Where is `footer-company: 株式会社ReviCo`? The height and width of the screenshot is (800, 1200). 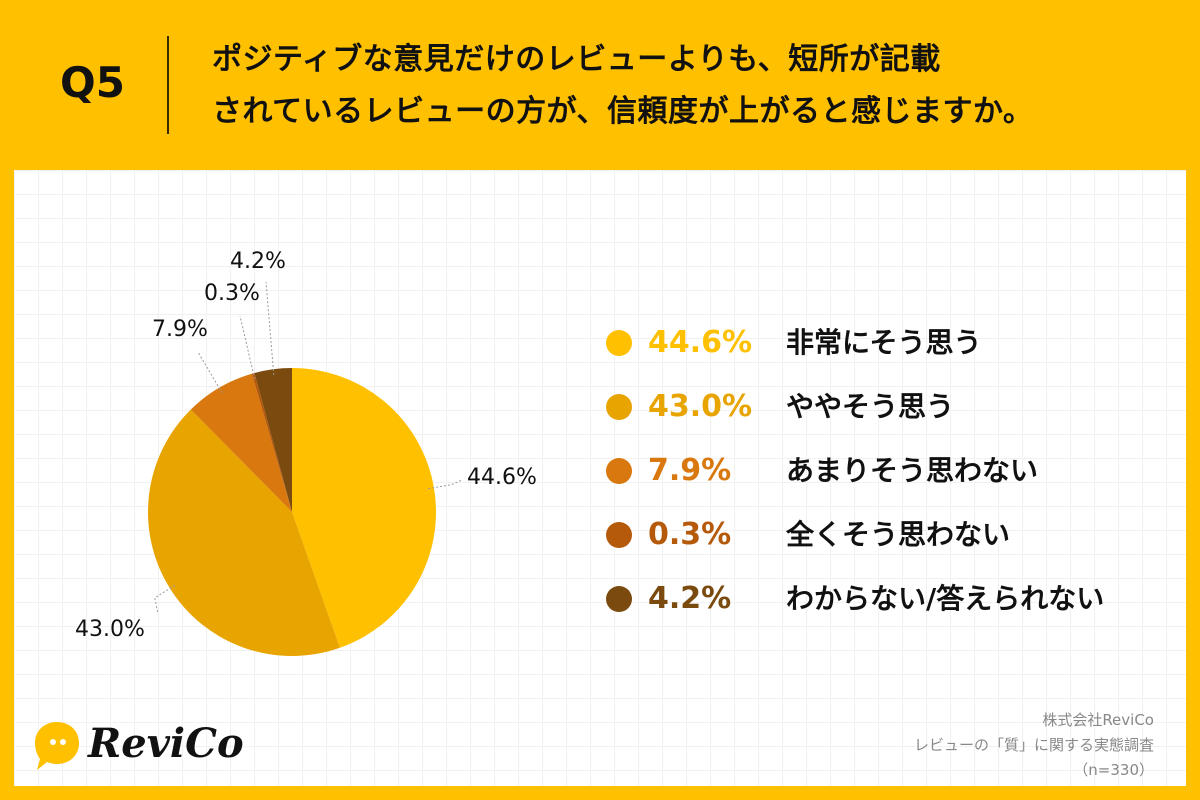
footer-company: 株式会社ReviCo is located at coordinates (1098, 720).